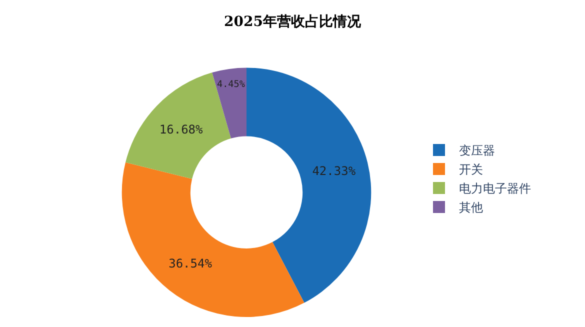  Describe the element at coordinates (231, 84) in the screenshot. I see `data-label: 4.45%` at that location.